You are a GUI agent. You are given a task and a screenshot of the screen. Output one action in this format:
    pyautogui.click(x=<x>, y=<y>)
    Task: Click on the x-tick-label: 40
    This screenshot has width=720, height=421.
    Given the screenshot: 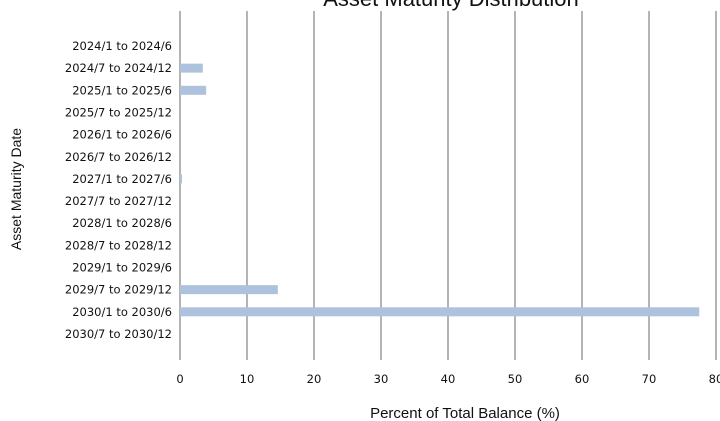 What is the action you would take?
    pyautogui.click(x=448, y=379)
    